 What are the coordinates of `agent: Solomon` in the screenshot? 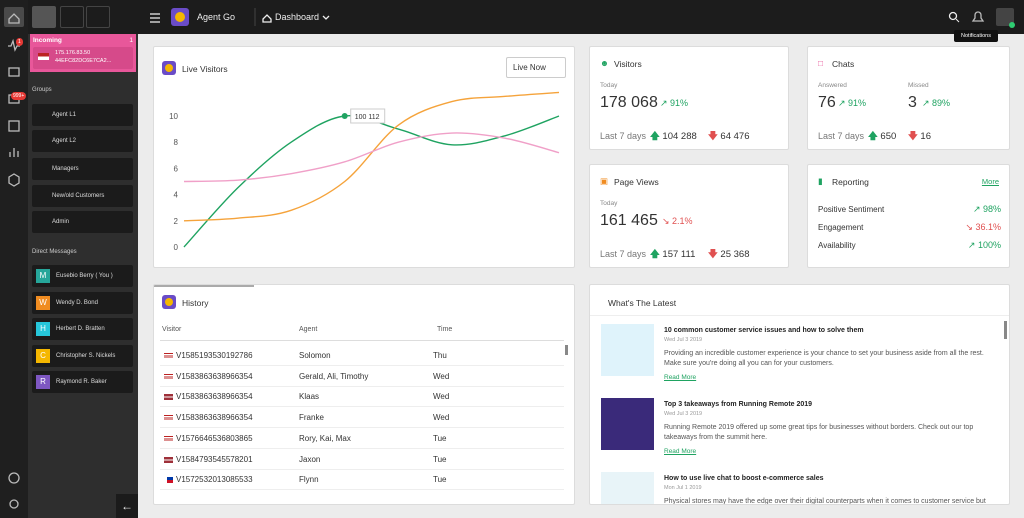 It's located at (315, 355).